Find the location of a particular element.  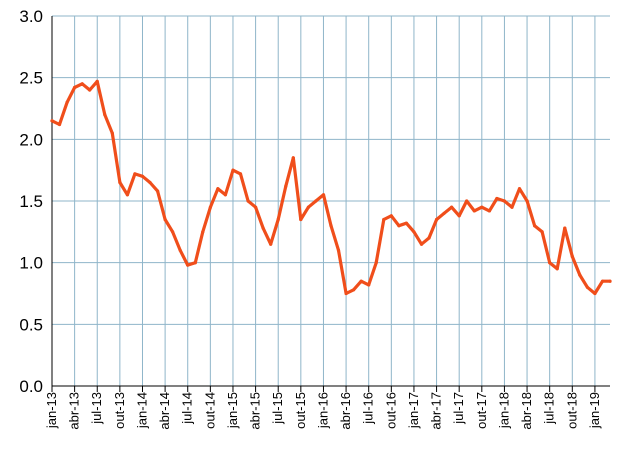

y-tick-label: 2.5 is located at coordinates (31, 78).